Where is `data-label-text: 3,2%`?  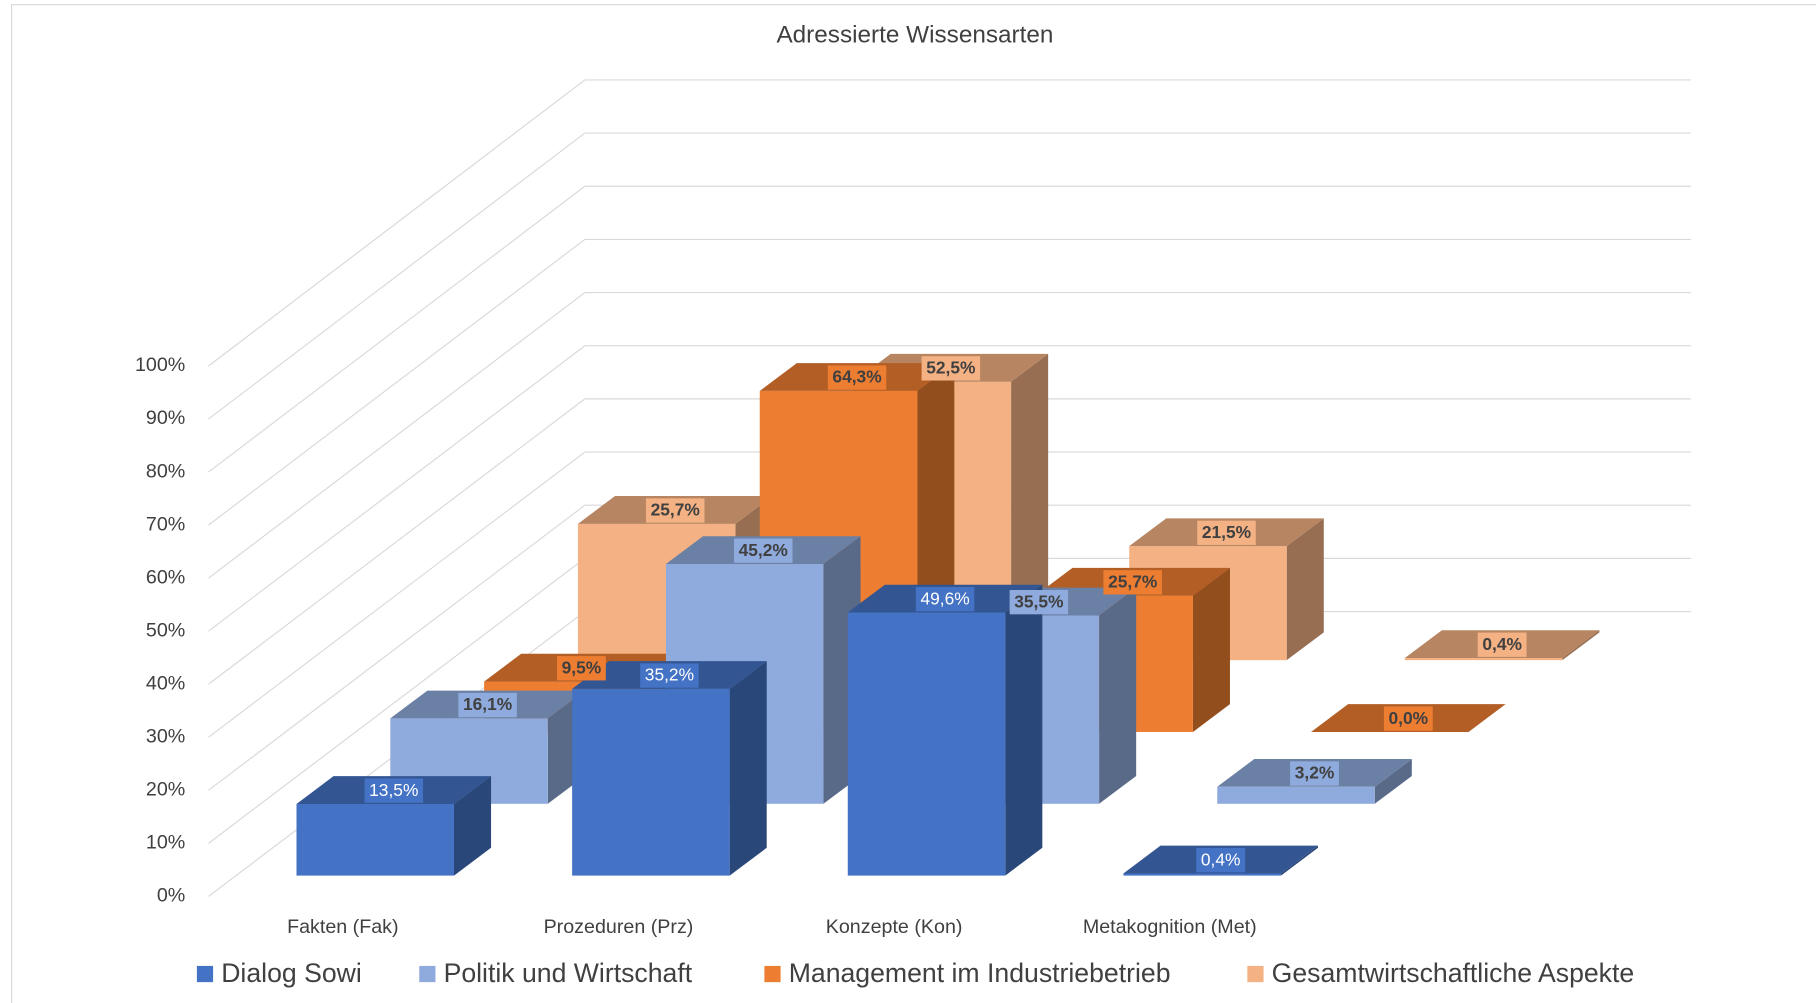
data-label-text: 3,2% is located at coordinates (1315, 773).